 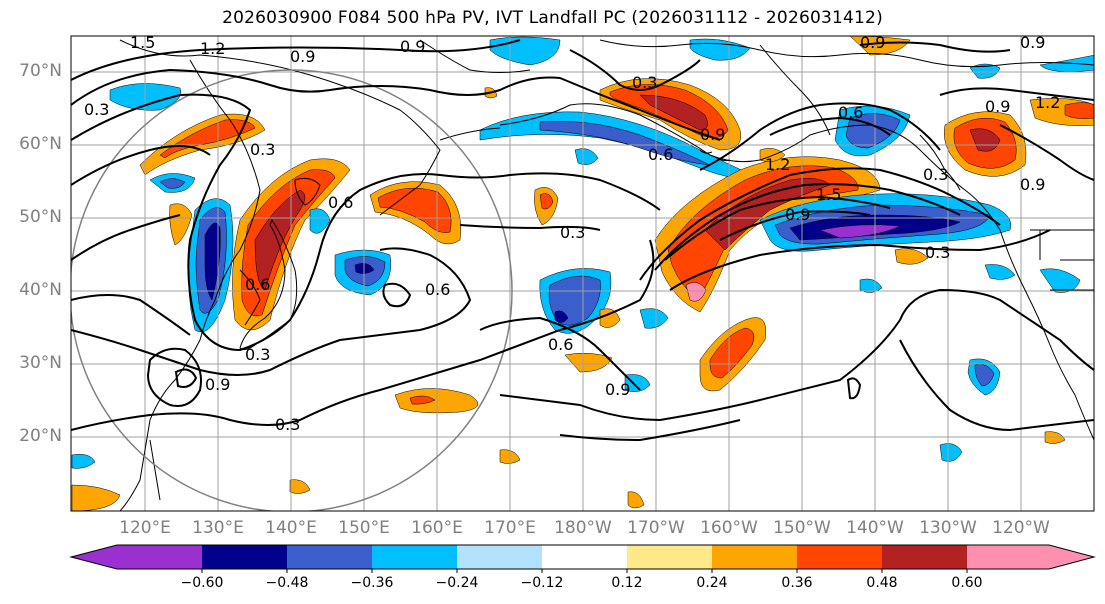 I want to click on colorbar-extend-max, so click(x=1071, y=557).